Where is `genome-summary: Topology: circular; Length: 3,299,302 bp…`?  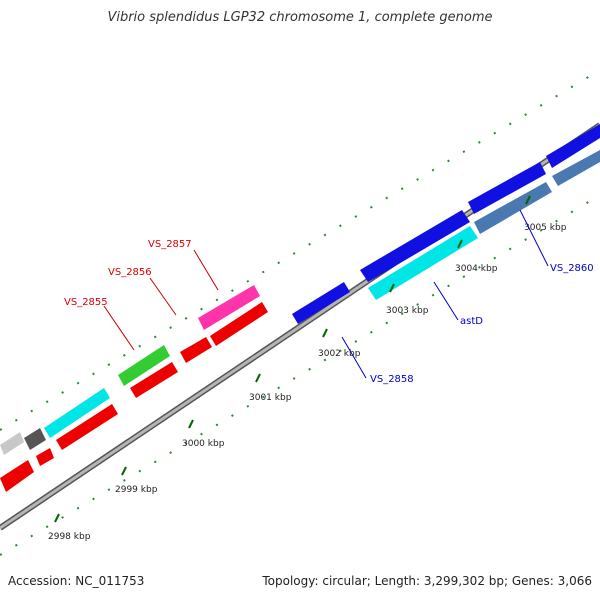 genome-summary: Topology: circular; Length: 3,299,302 bp… is located at coordinates (427, 581).